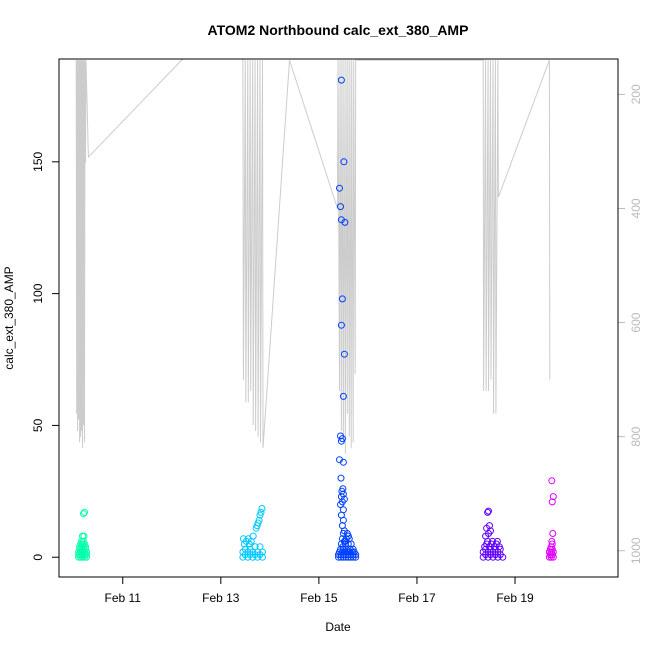  I want to click on y2-tick-label: 600, so click(636, 322).